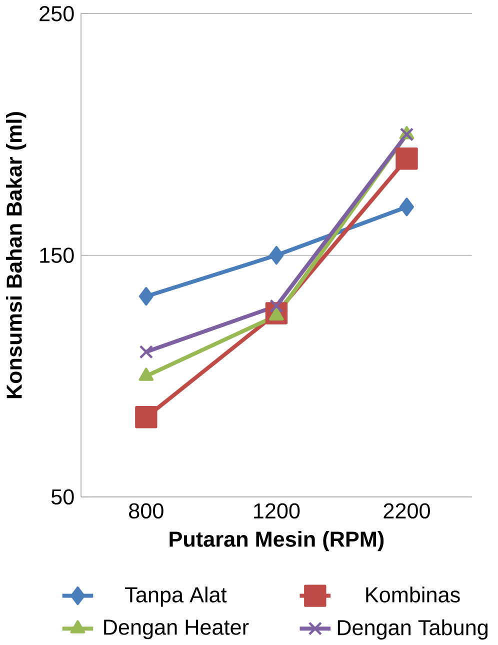 This screenshot has width=498, height=645. What do you see at coordinates (277, 511) in the screenshot?
I see `x-tick-label: 1200` at bounding box center [277, 511].